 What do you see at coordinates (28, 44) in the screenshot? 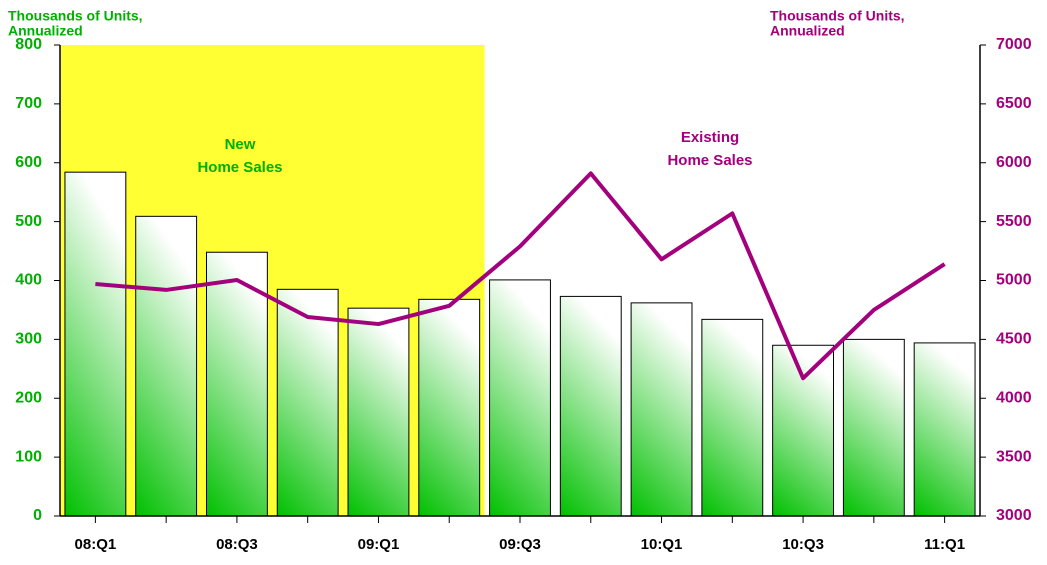
I see `y-tick-label: 800` at bounding box center [28, 44].